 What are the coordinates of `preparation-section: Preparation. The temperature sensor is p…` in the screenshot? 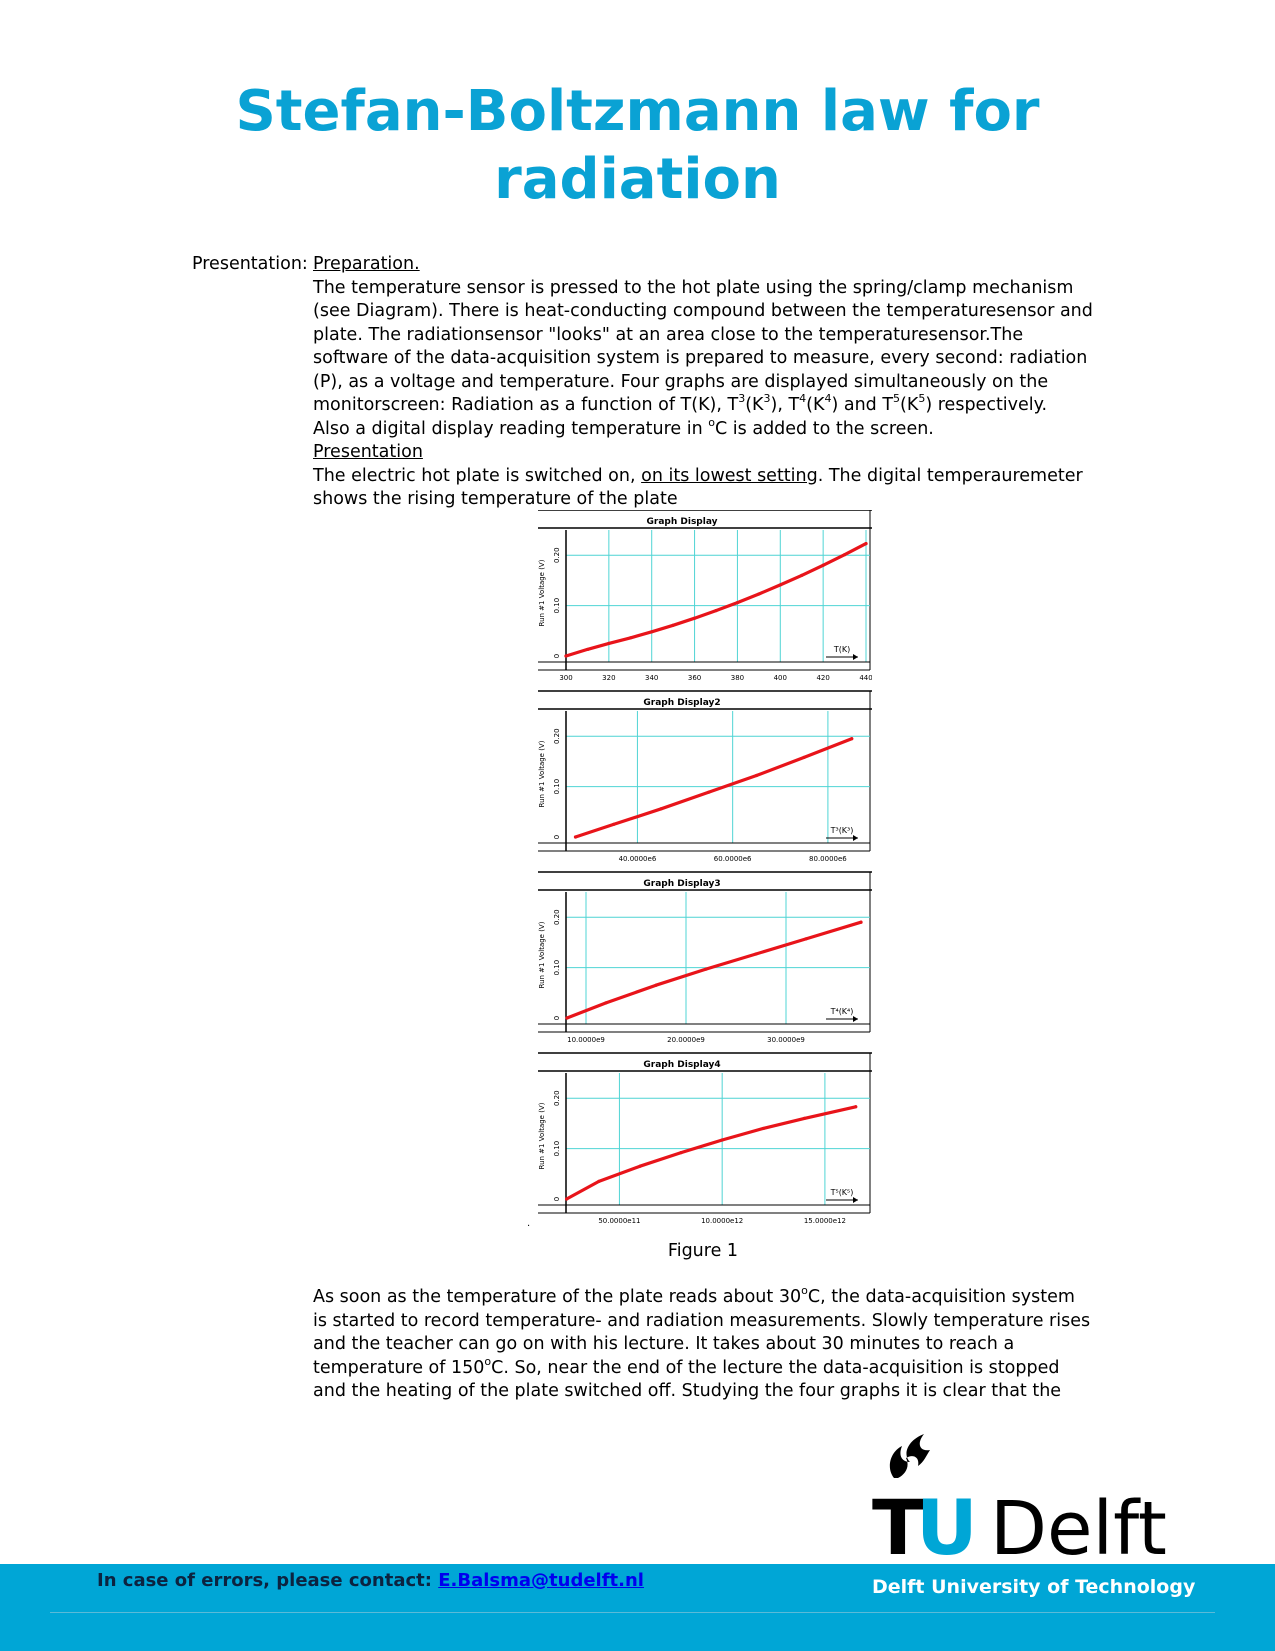 It's located at (703, 382).